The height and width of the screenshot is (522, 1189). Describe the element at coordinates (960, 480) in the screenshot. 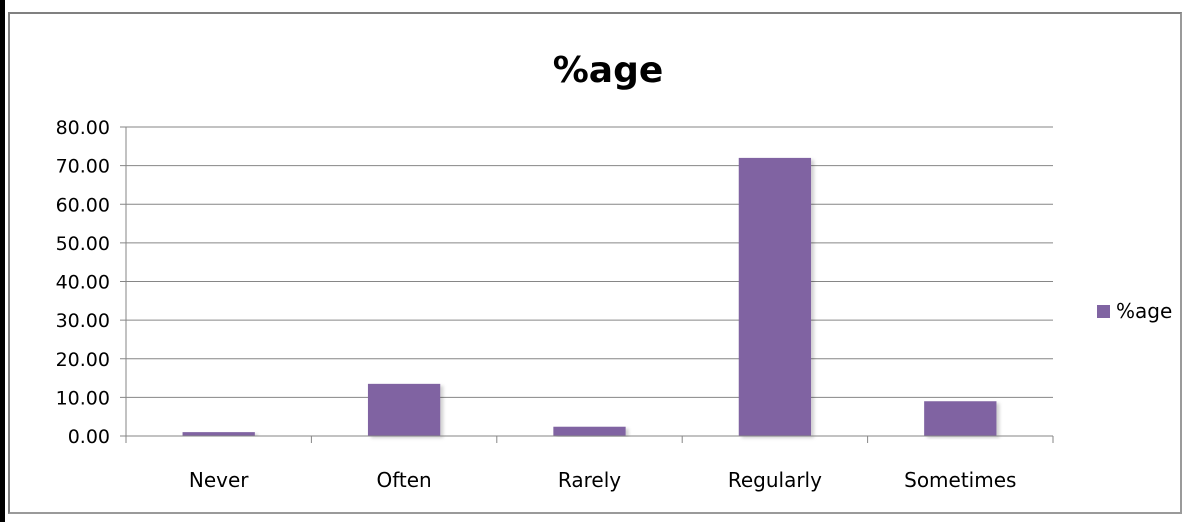

I see `x-axis-label-sometimes: Sometimes` at that location.